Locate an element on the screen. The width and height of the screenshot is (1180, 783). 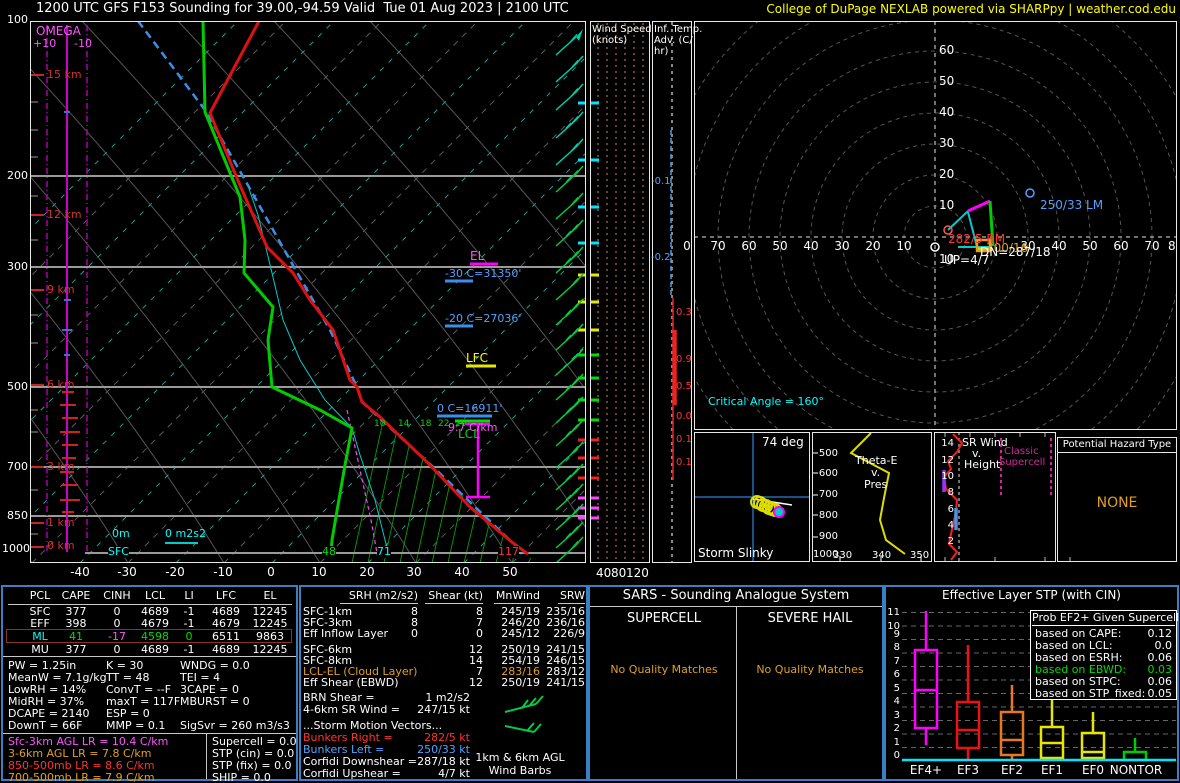
legend-value: 0.06 is located at coordinates (1160, 657).